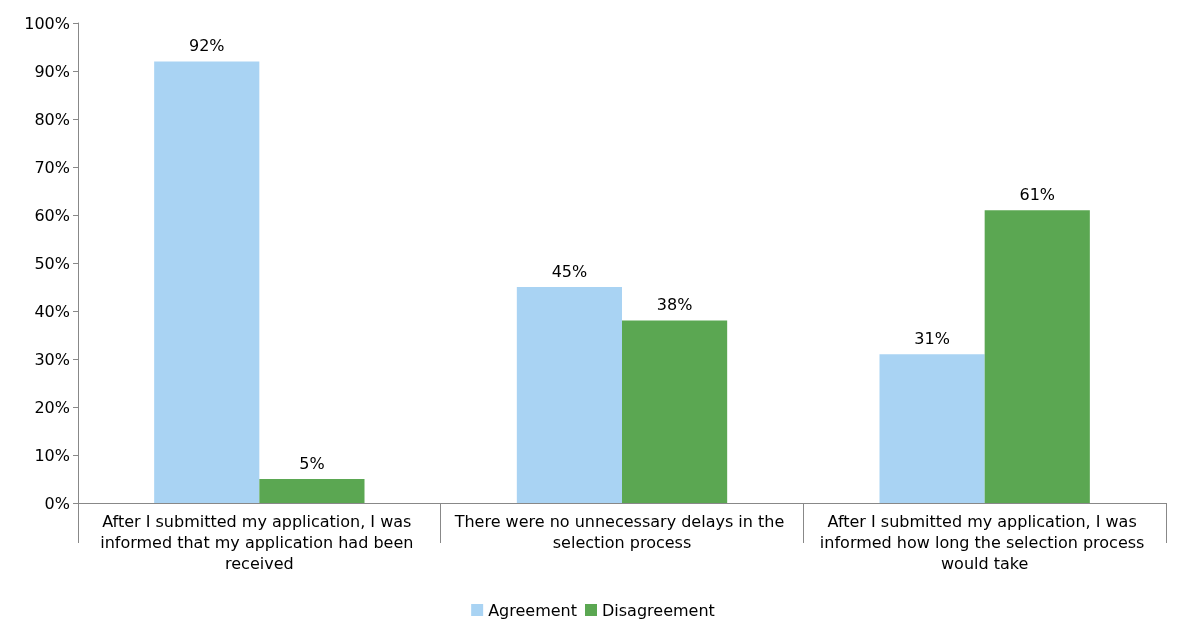  What do you see at coordinates (47, 23) in the screenshot?
I see `y-tick-label: 100%` at bounding box center [47, 23].